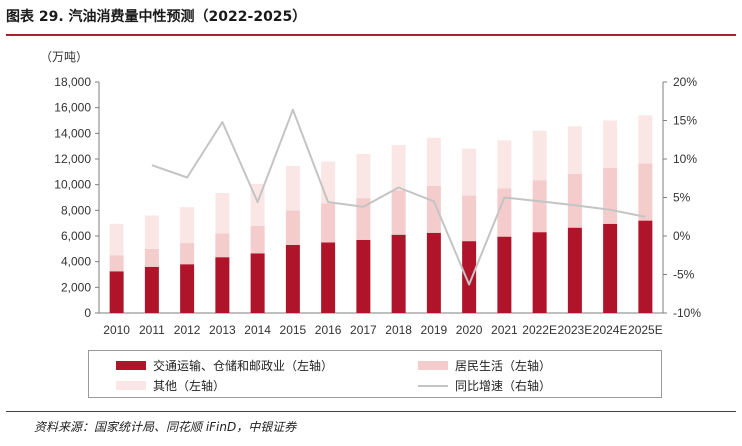 This screenshot has height=446, width=742. Describe the element at coordinates (76, 236) in the screenshot. I see `left-tick-label: 6,000` at that location.